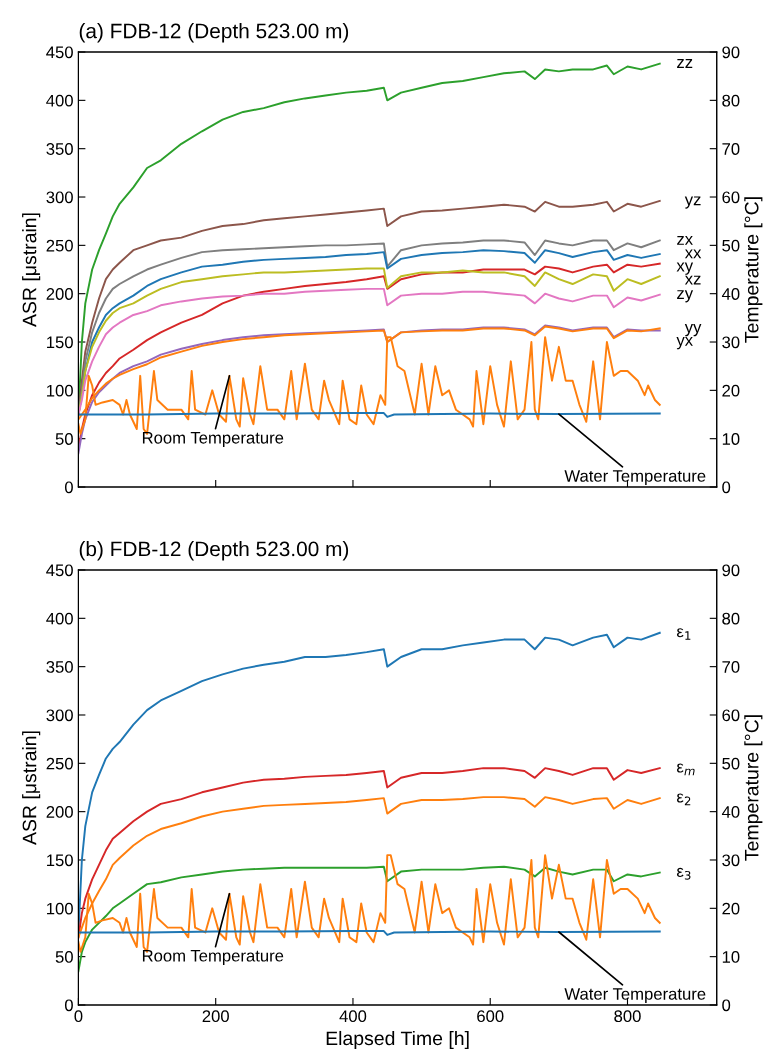  Describe the element at coordinates (685, 769) in the screenshot. I see `series-label: ε$_{m}$` at that location.